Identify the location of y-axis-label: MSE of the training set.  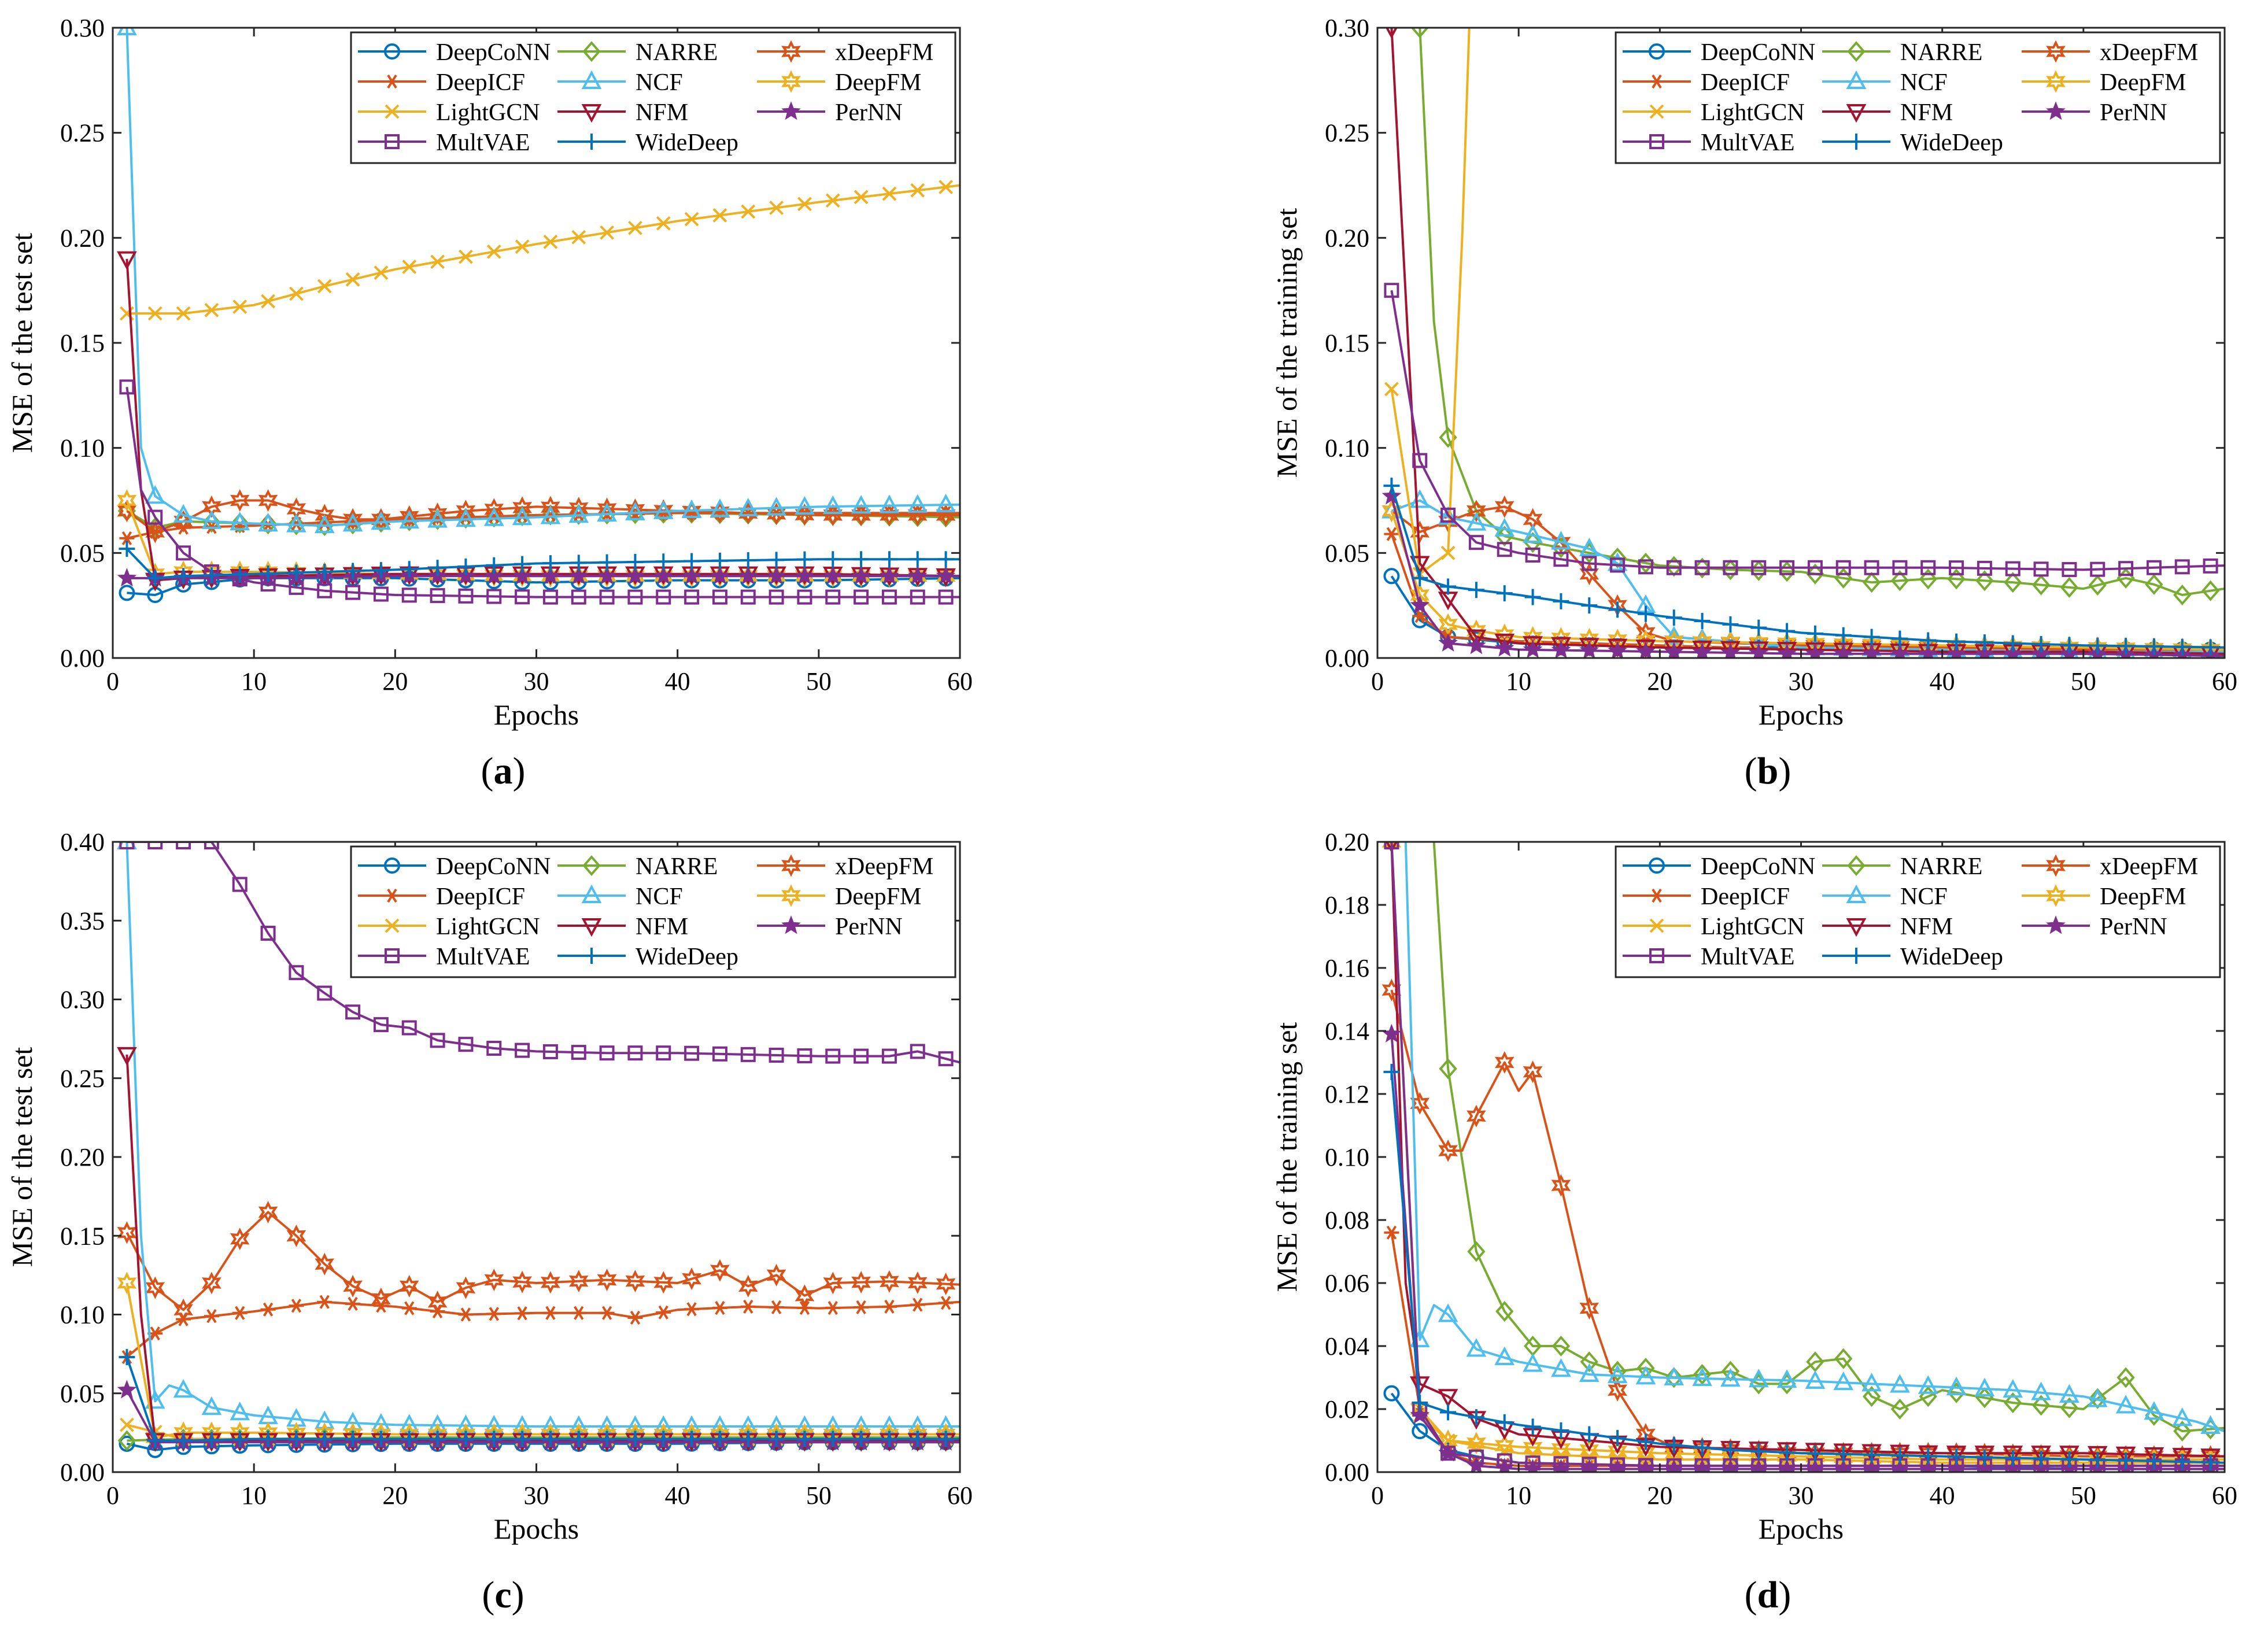
(1286, 343).